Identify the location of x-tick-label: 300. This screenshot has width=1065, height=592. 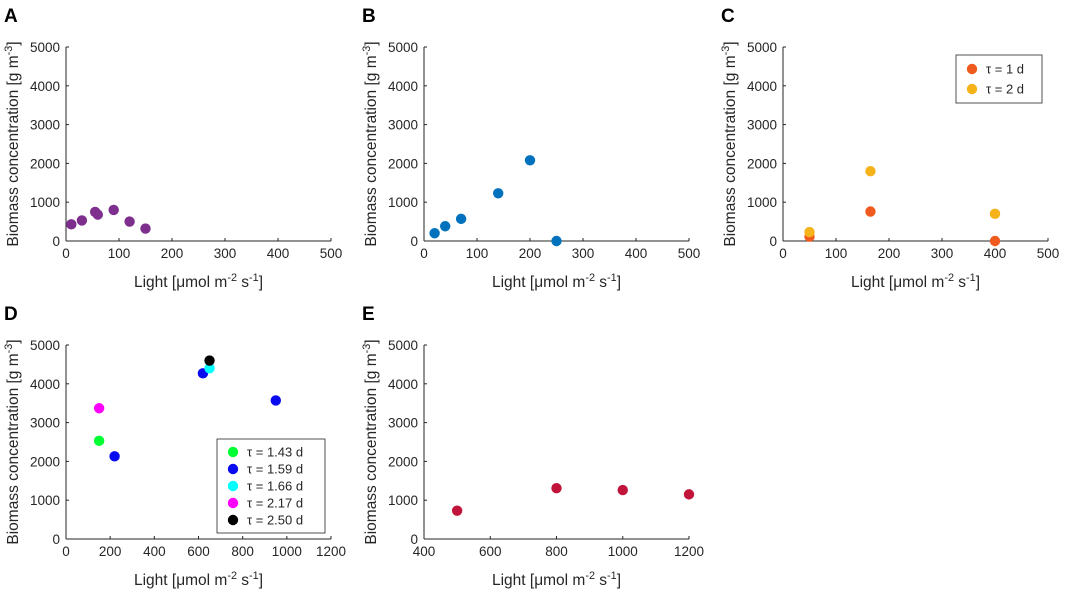
(225, 253).